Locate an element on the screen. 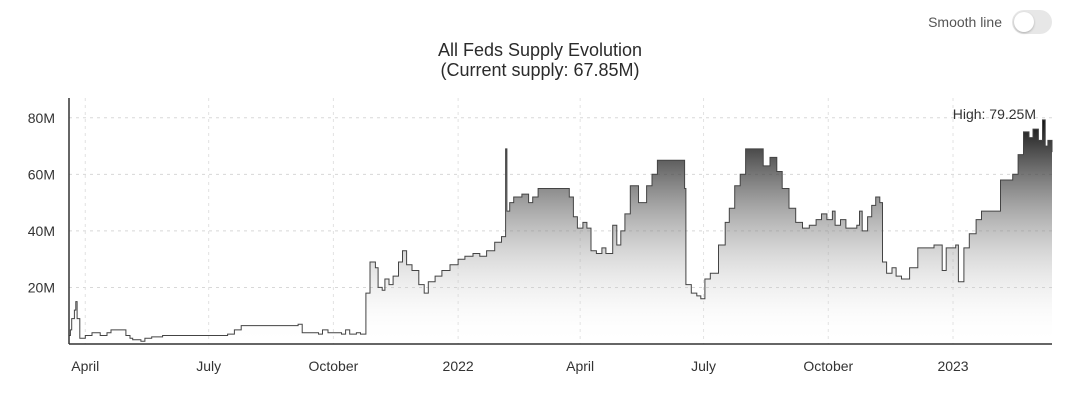 This screenshot has width=1080, height=400. chart-title-line2: (Current supply: 67.85M) is located at coordinates (540, 70).